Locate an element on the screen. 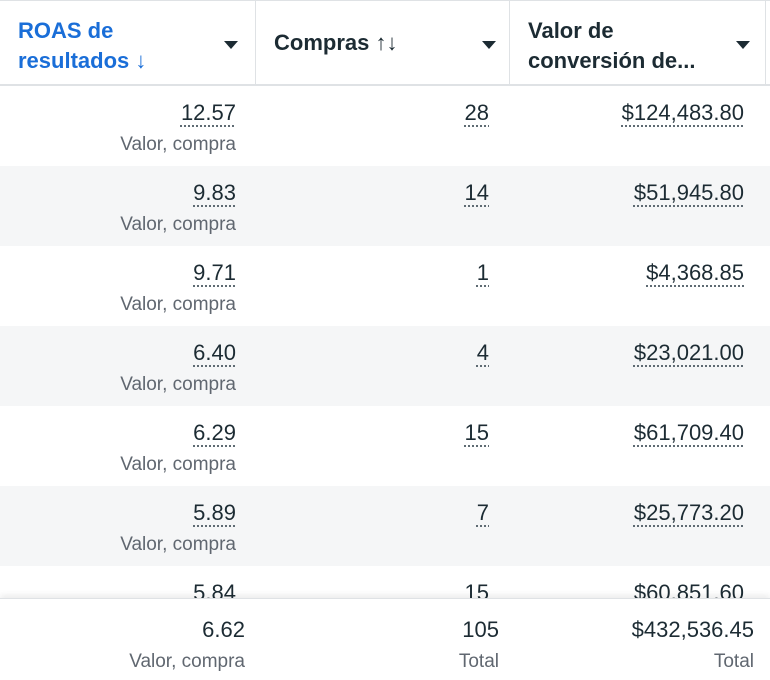 This screenshot has height=680, width=770. total-roas-label: Valor, compra is located at coordinates (187, 661).